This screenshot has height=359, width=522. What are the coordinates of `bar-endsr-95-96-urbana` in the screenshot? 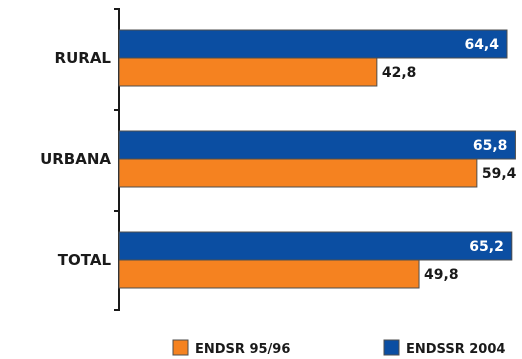 It's located at (298, 173).